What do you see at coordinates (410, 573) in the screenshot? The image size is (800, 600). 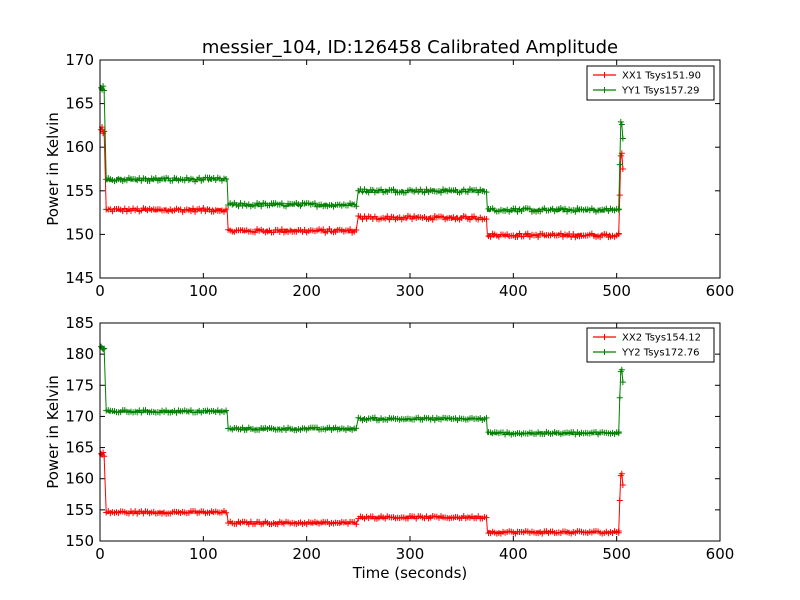 I see `bottom-x-axis-label: Time (seconds)` at bounding box center [410, 573].